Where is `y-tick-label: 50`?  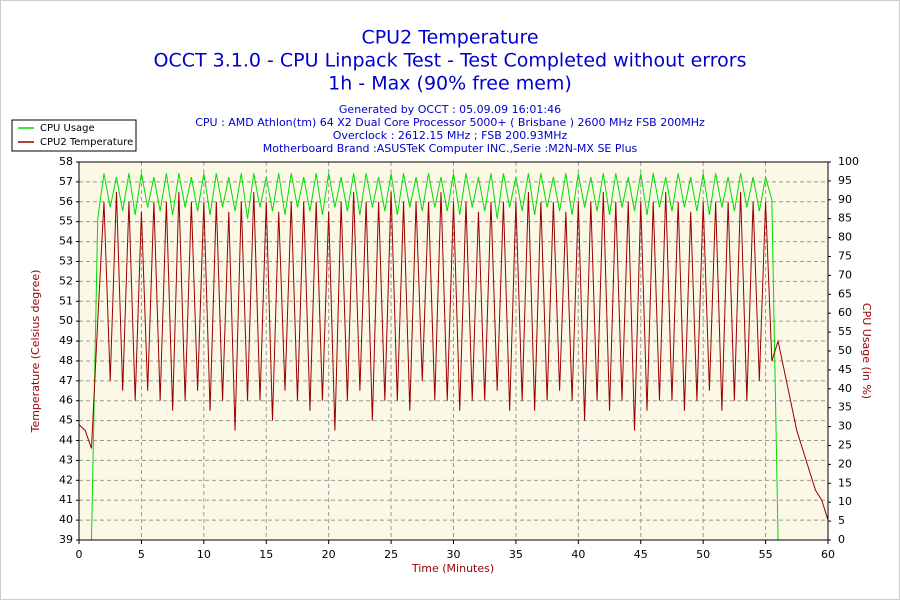
y-tick-label: 50 is located at coordinates (66, 320).